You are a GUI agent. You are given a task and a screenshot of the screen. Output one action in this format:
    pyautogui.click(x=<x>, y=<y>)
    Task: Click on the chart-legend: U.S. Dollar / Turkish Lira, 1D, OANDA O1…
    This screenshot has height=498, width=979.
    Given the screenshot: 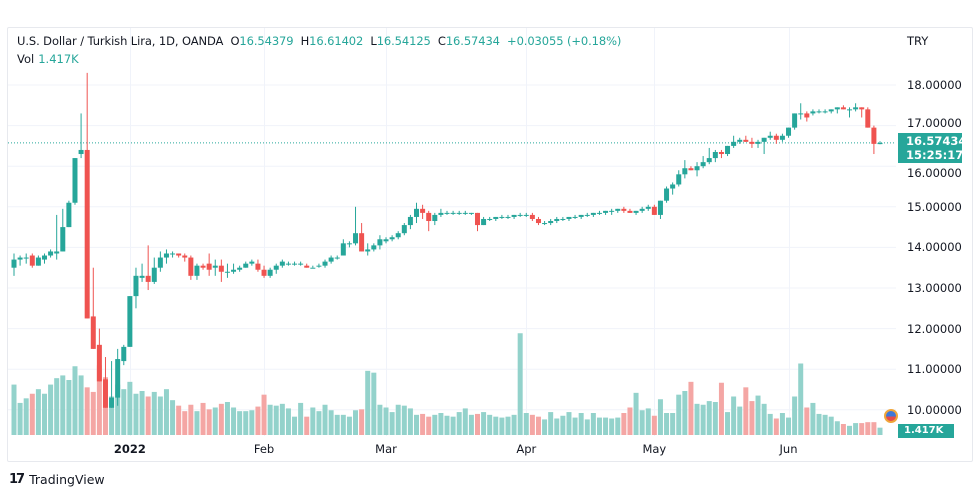 What is the action you would take?
    pyautogui.click(x=319, y=41)
    